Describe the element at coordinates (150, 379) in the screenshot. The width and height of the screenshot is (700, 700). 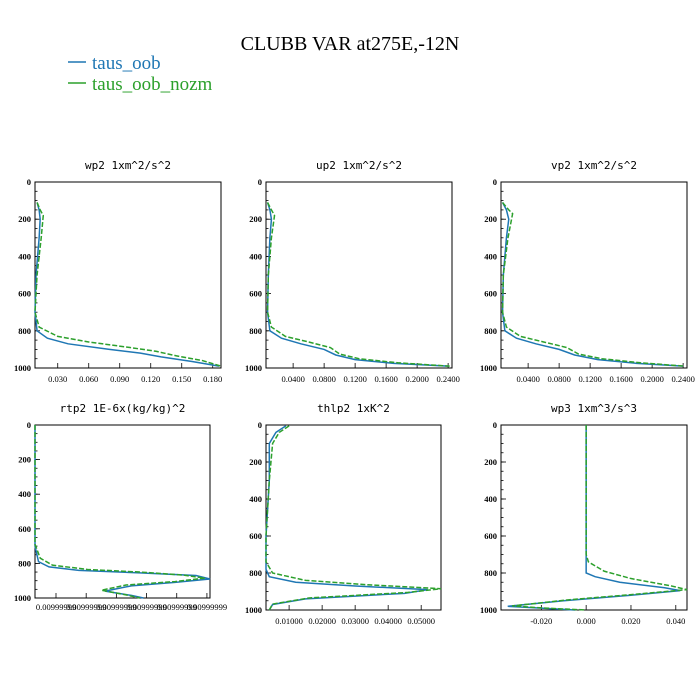
I see `x-tick-label: 0.120` at that location.